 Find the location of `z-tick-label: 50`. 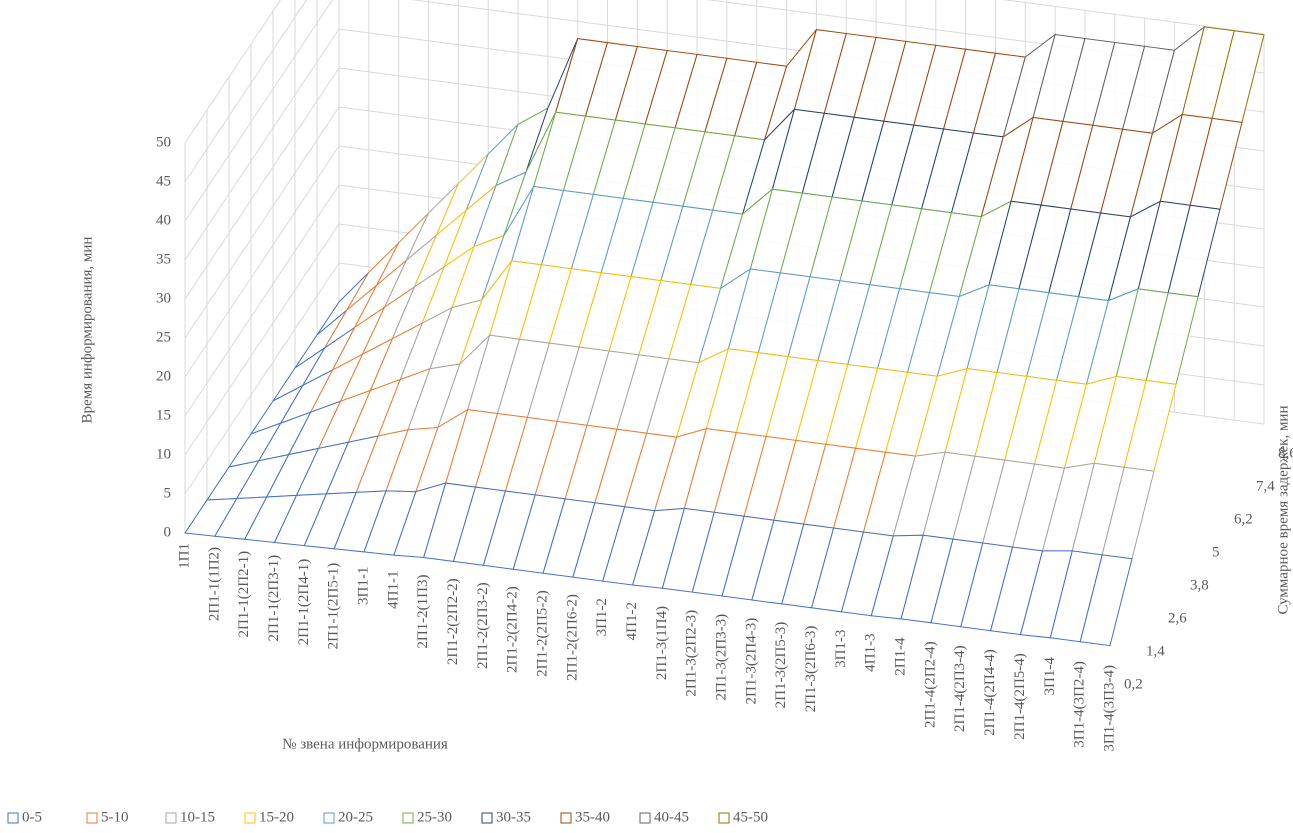

z-tick-label: 50 is located at coordinates (163, 142).